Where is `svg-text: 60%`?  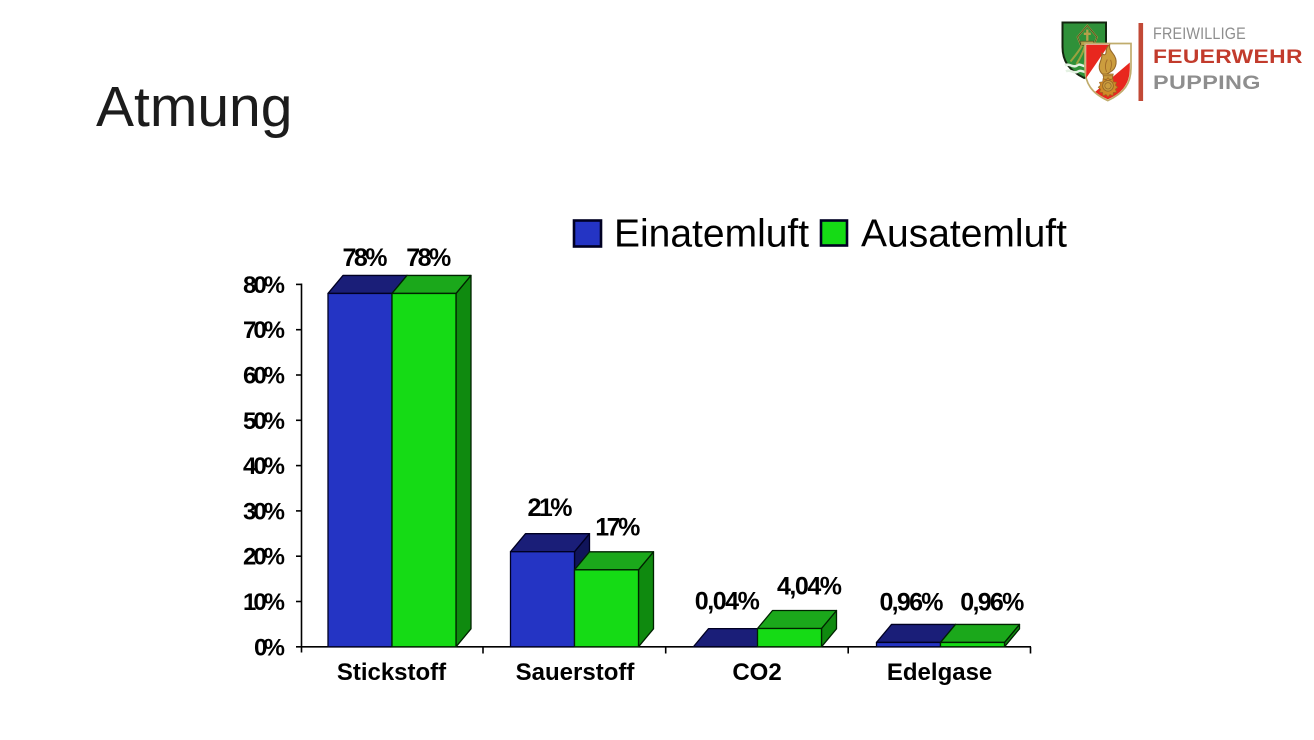 svg-text: 60% is located at coordinates (264, 376).